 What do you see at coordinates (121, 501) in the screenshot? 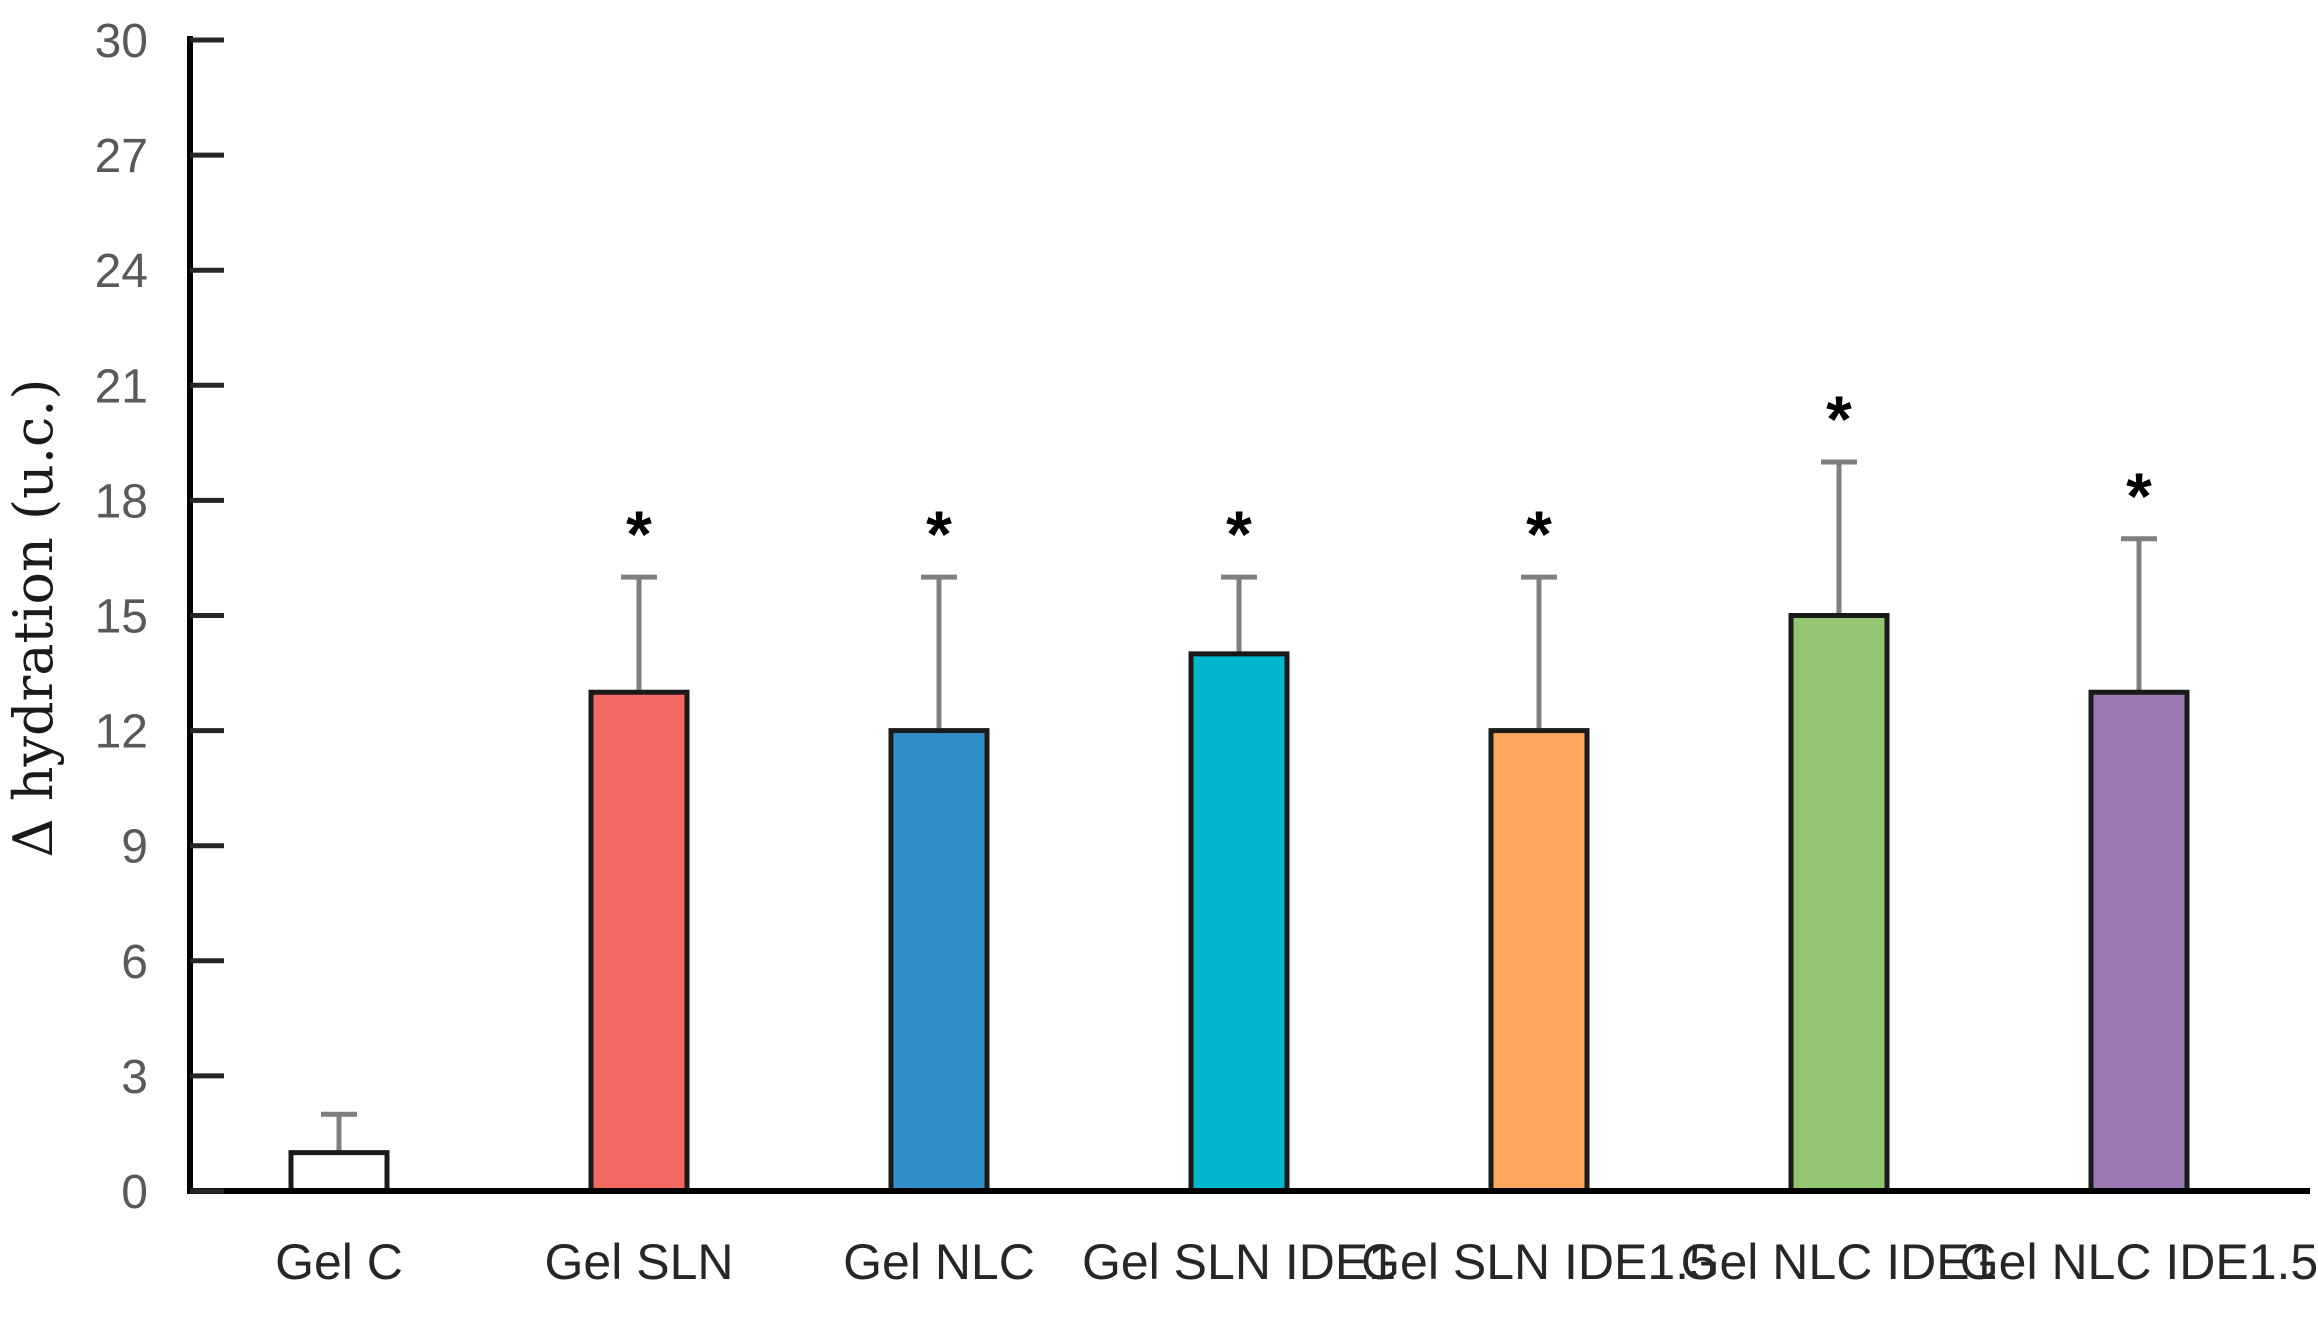
I see `y-tick-label: 18` at bounding box center [121, 501].